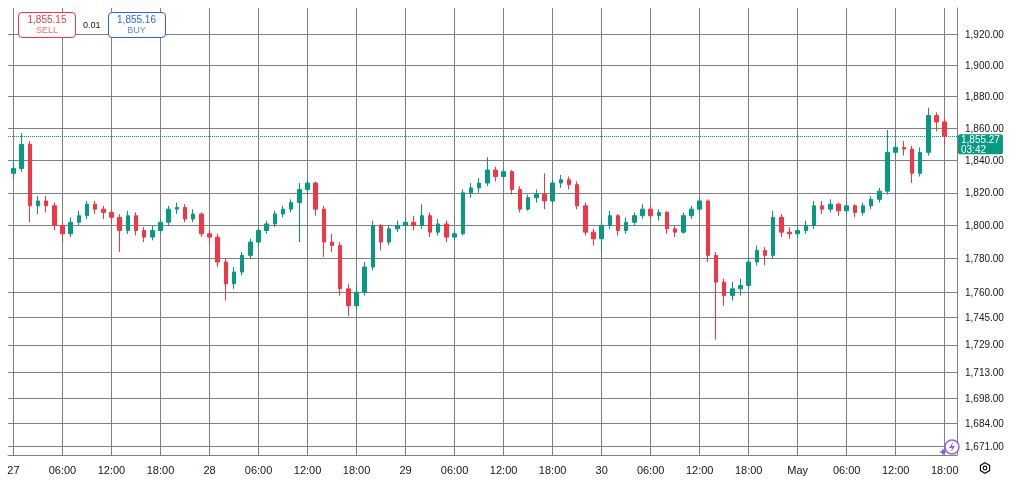 This screenshot has width=1024, height=485. What do you see at coordinates (798, 469) in the screenshot?
I see `x-tick-label: May` at bounding box center [798, 469].